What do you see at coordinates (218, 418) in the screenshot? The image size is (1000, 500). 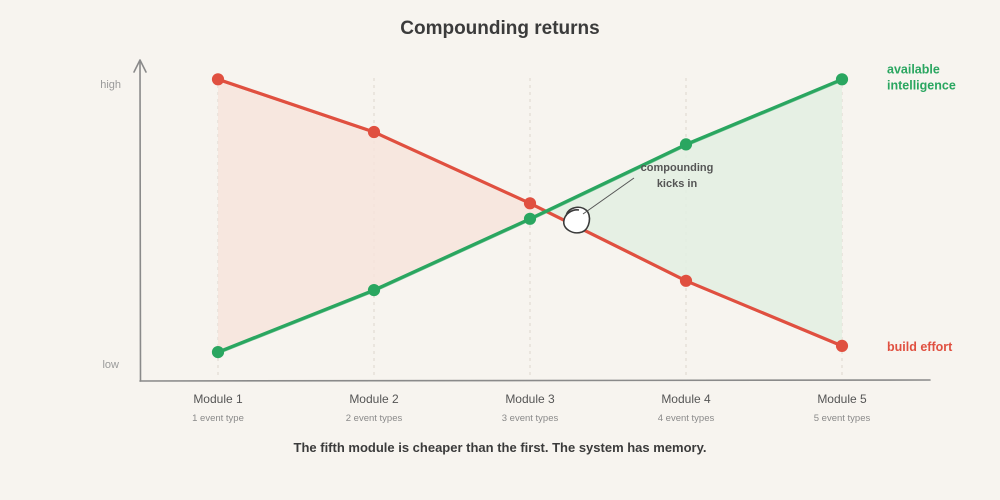 I see `category-sublabel-1: 1 event type` at bounding box center [218, 418].